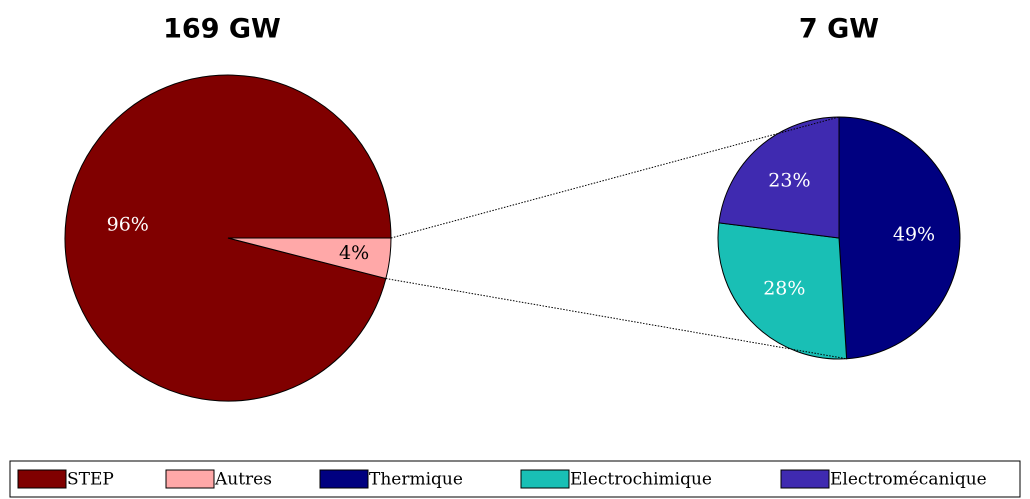  I want to click on chart-title: 169 GW, so click(222, 29).